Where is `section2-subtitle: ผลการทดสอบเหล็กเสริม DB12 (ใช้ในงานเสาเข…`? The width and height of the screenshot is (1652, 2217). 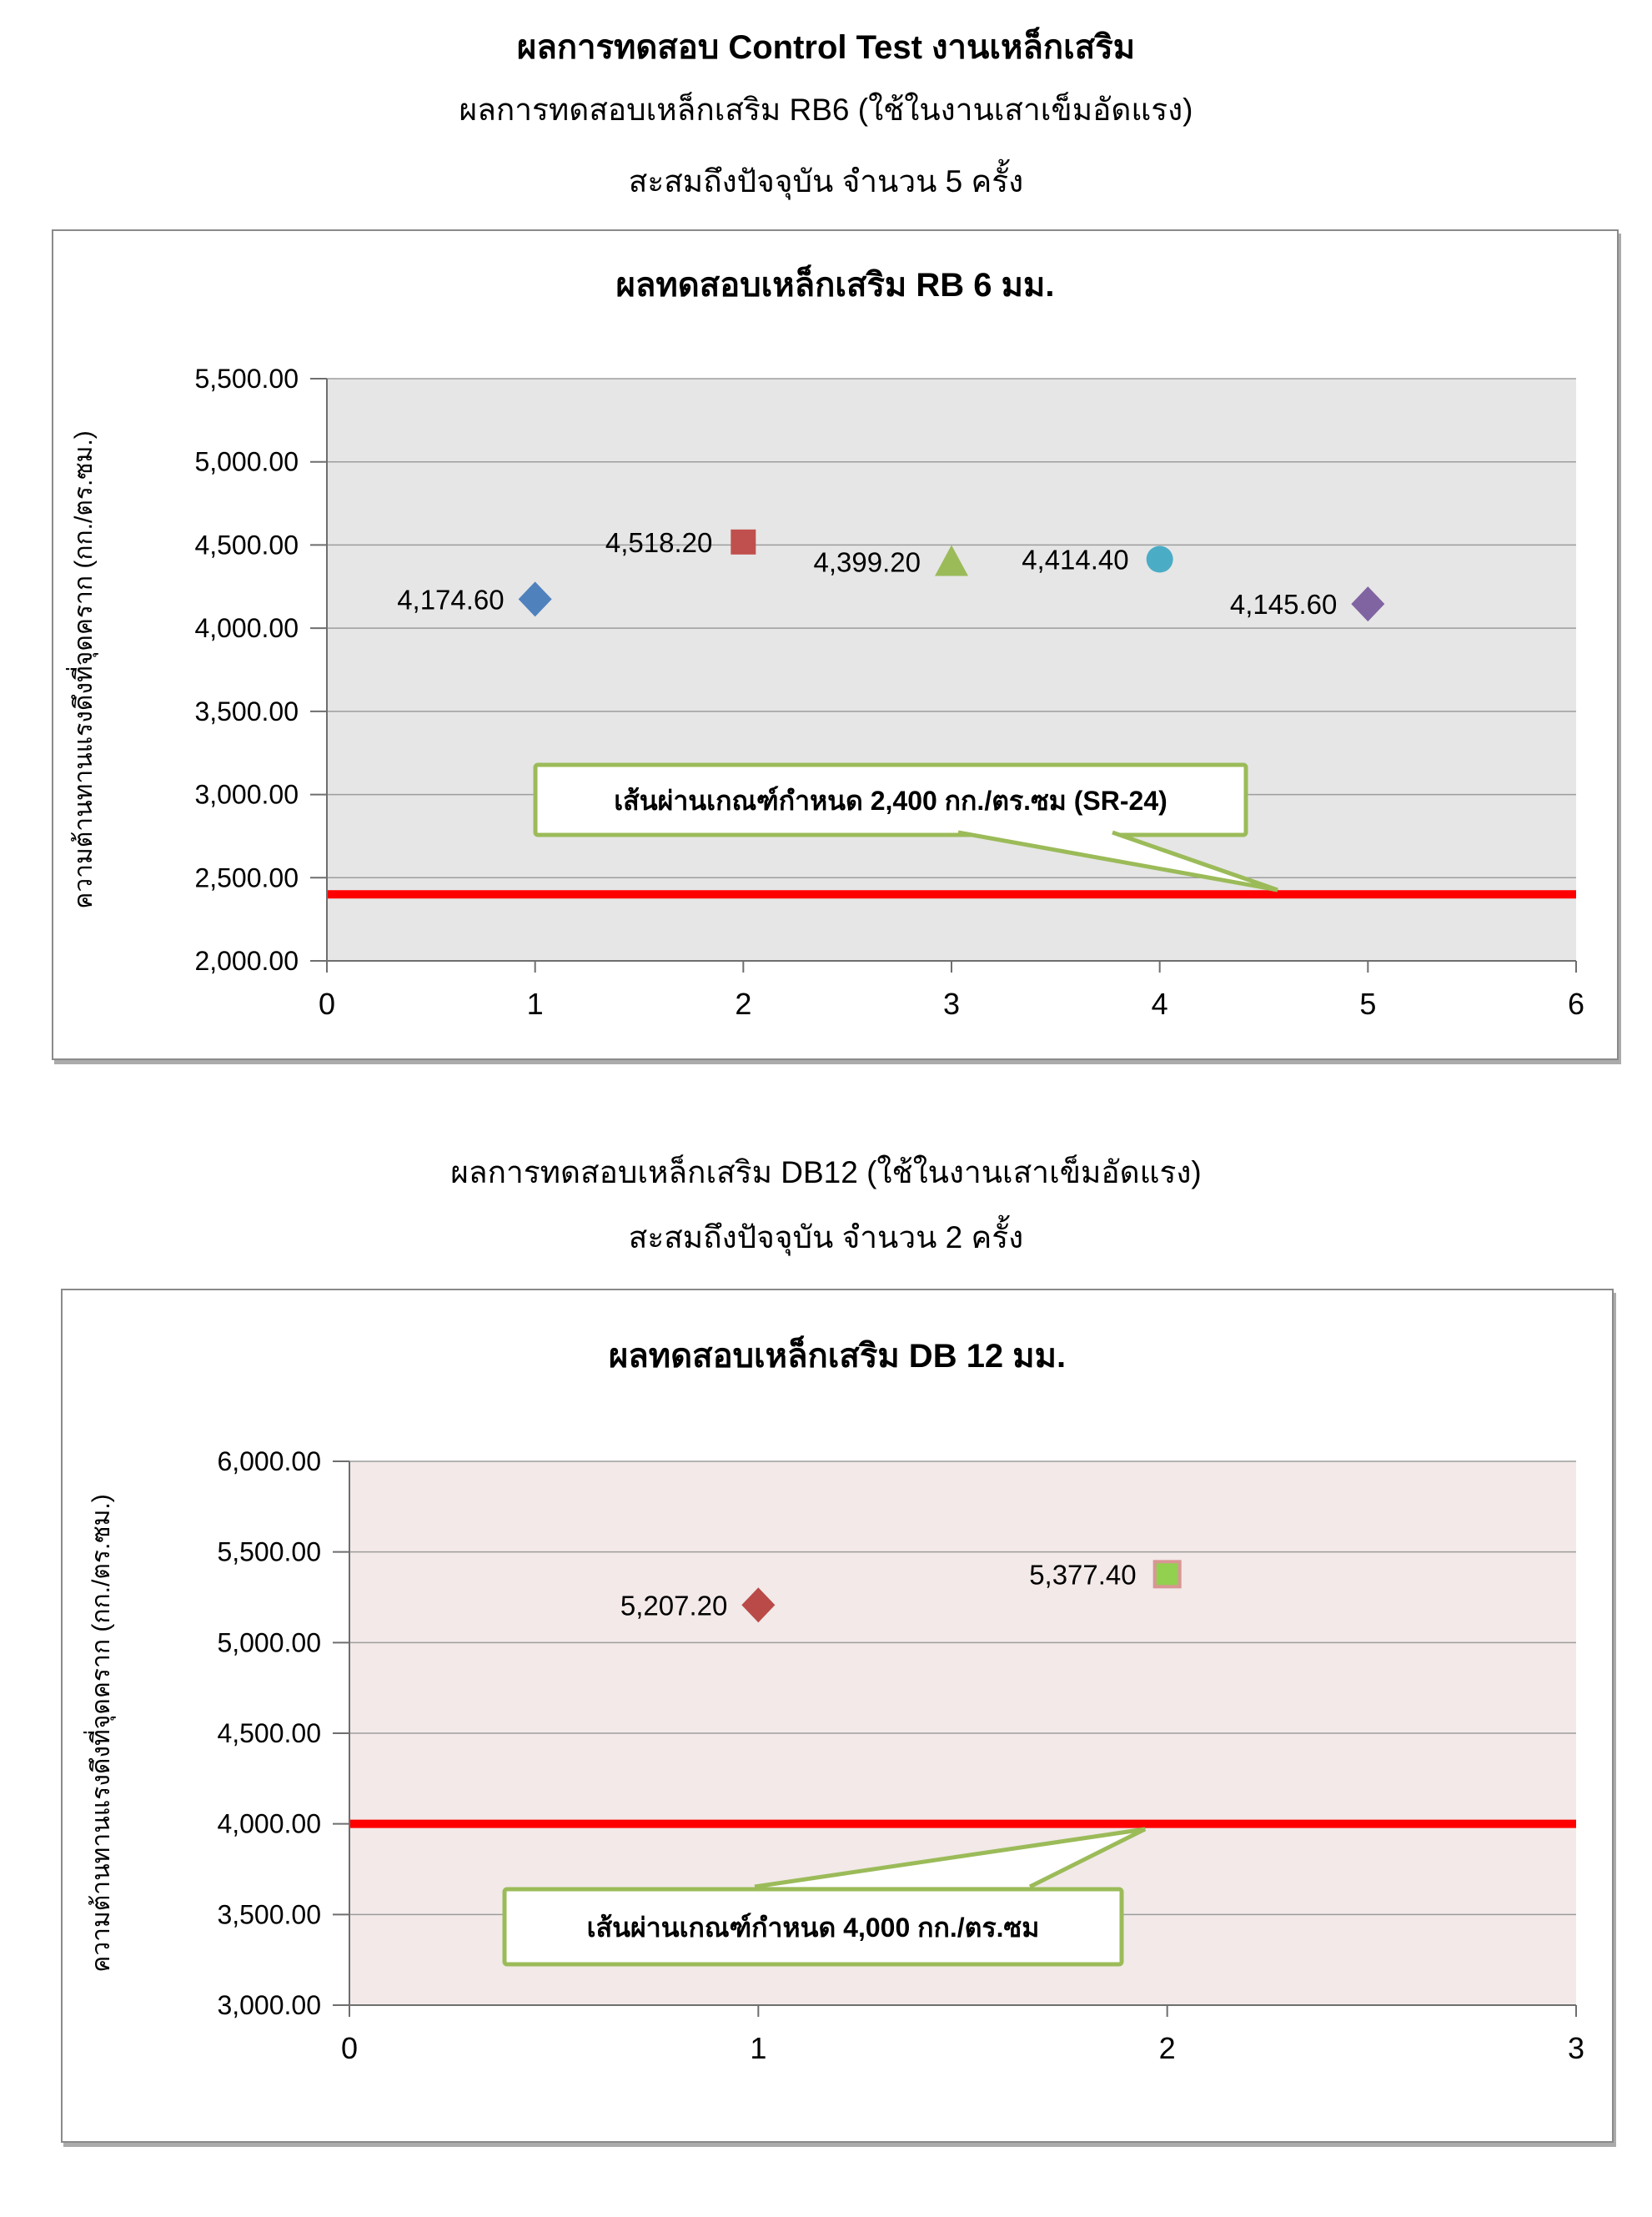 section2-subtitle: ผลการทดสอบเหล็กเสริม DB12 (ใช้ในงานเสาเข… is located at coordinates (826, 1172).